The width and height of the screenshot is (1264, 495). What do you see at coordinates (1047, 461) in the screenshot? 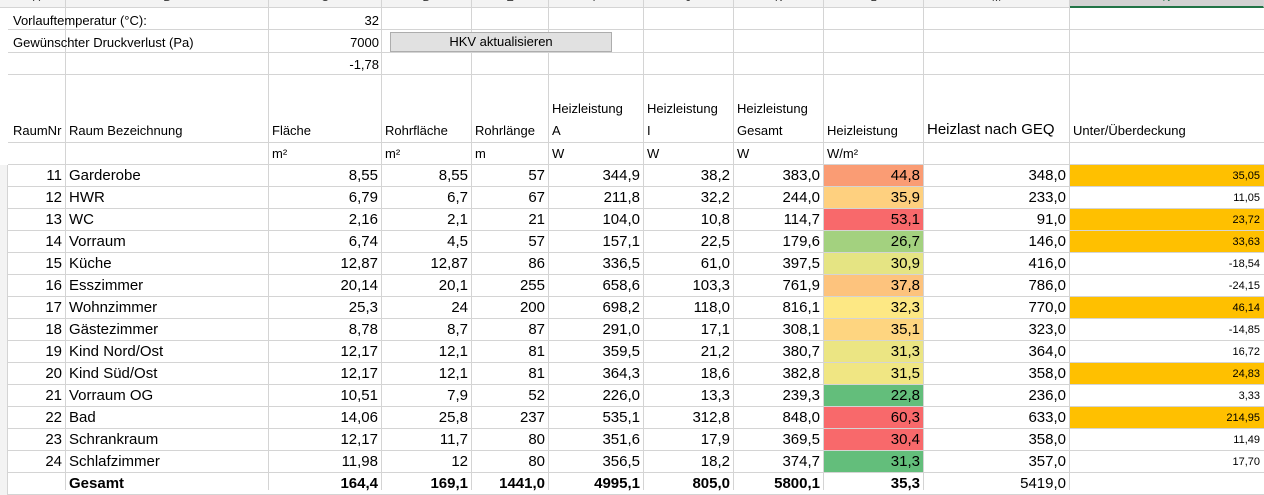
I see `heizlast-cell: 357,0` at bounding box center [1047, 461].